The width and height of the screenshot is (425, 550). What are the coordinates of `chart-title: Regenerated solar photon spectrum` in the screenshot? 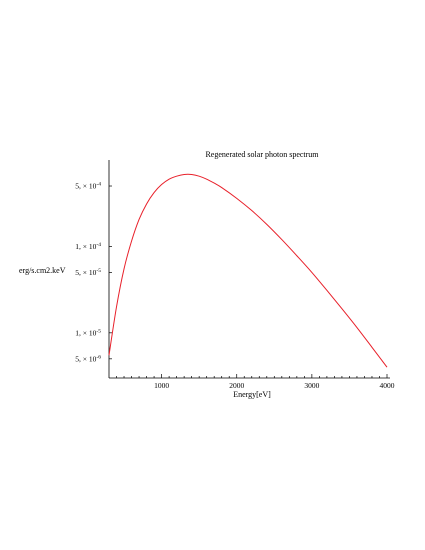 It's located at (262, 154).